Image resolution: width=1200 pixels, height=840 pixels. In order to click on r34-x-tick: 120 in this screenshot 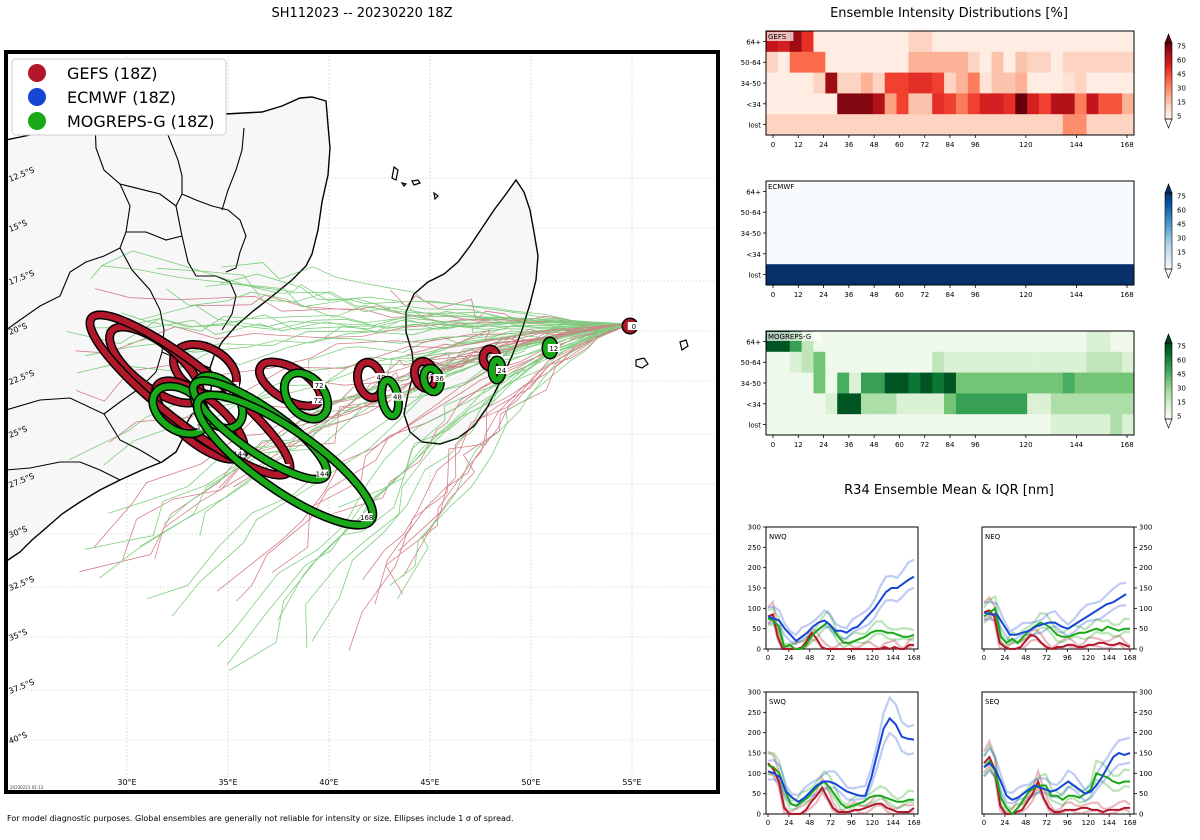, I will do `click(1088, 658)`.